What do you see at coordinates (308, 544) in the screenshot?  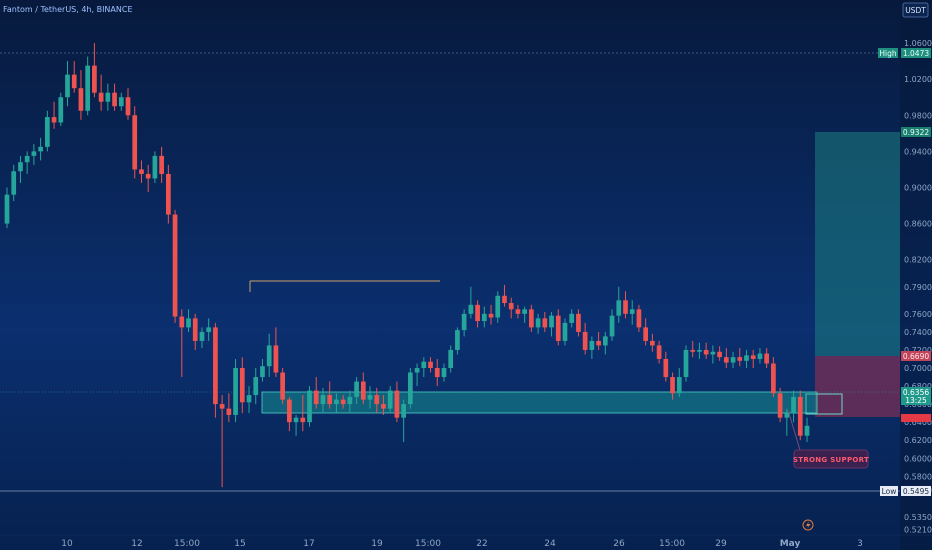 I see `time-tick-label: 17` at bounding box center [308, 544].